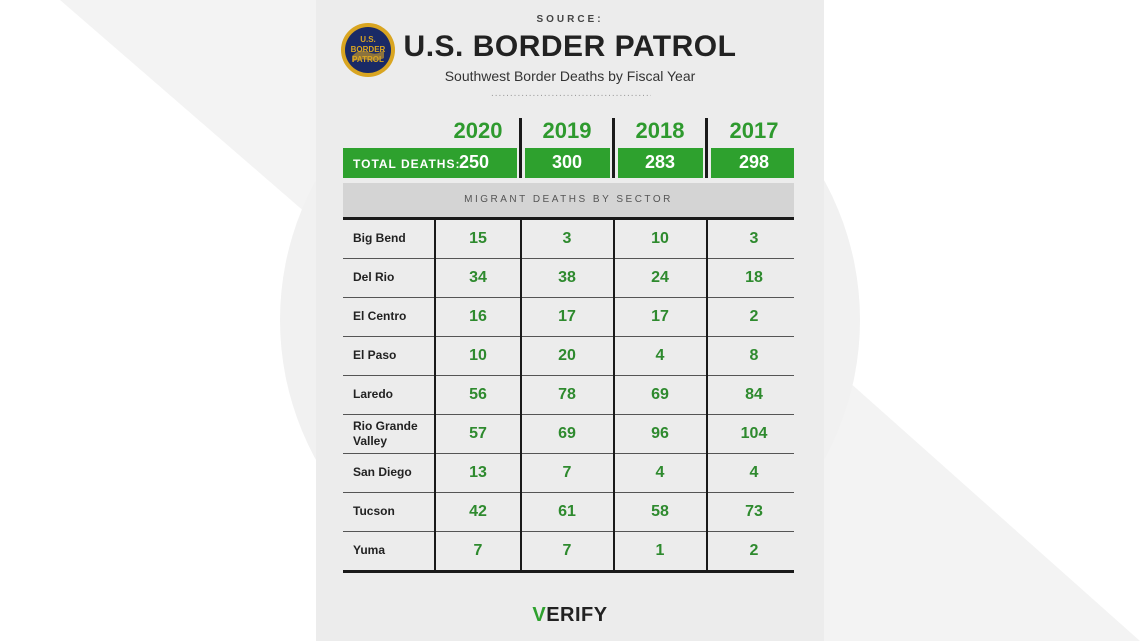 This screenshot has height=641, width=1140. What do you see at coordinates (368, 59) in the screenshot?
I see `svg-text: PATROL` at bounding box center [368, 59].